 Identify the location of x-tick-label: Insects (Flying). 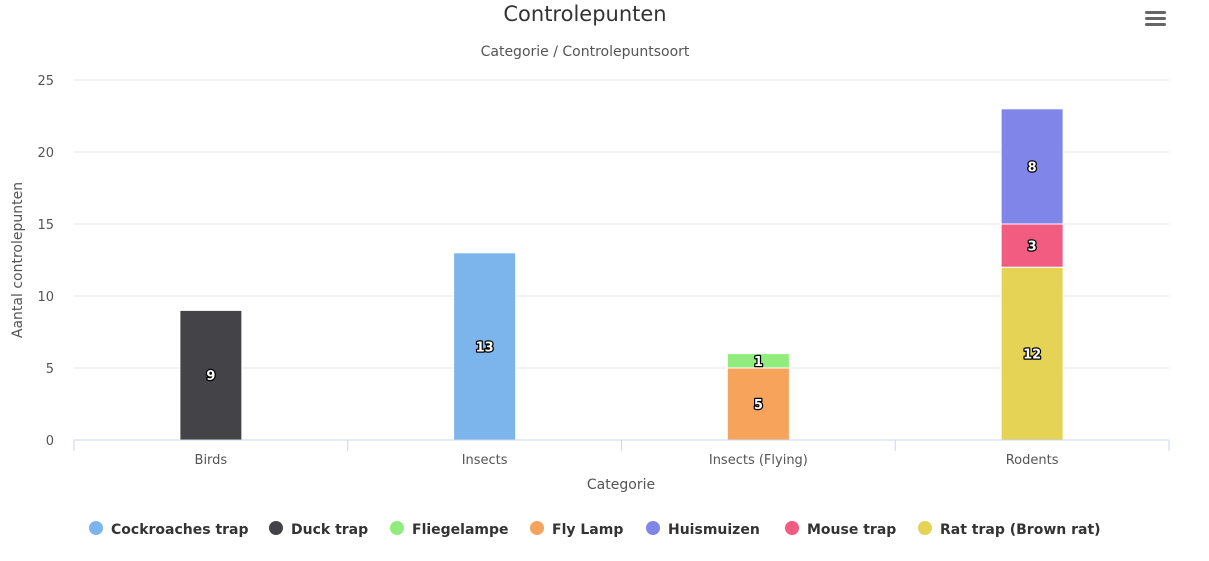
(758, 460).